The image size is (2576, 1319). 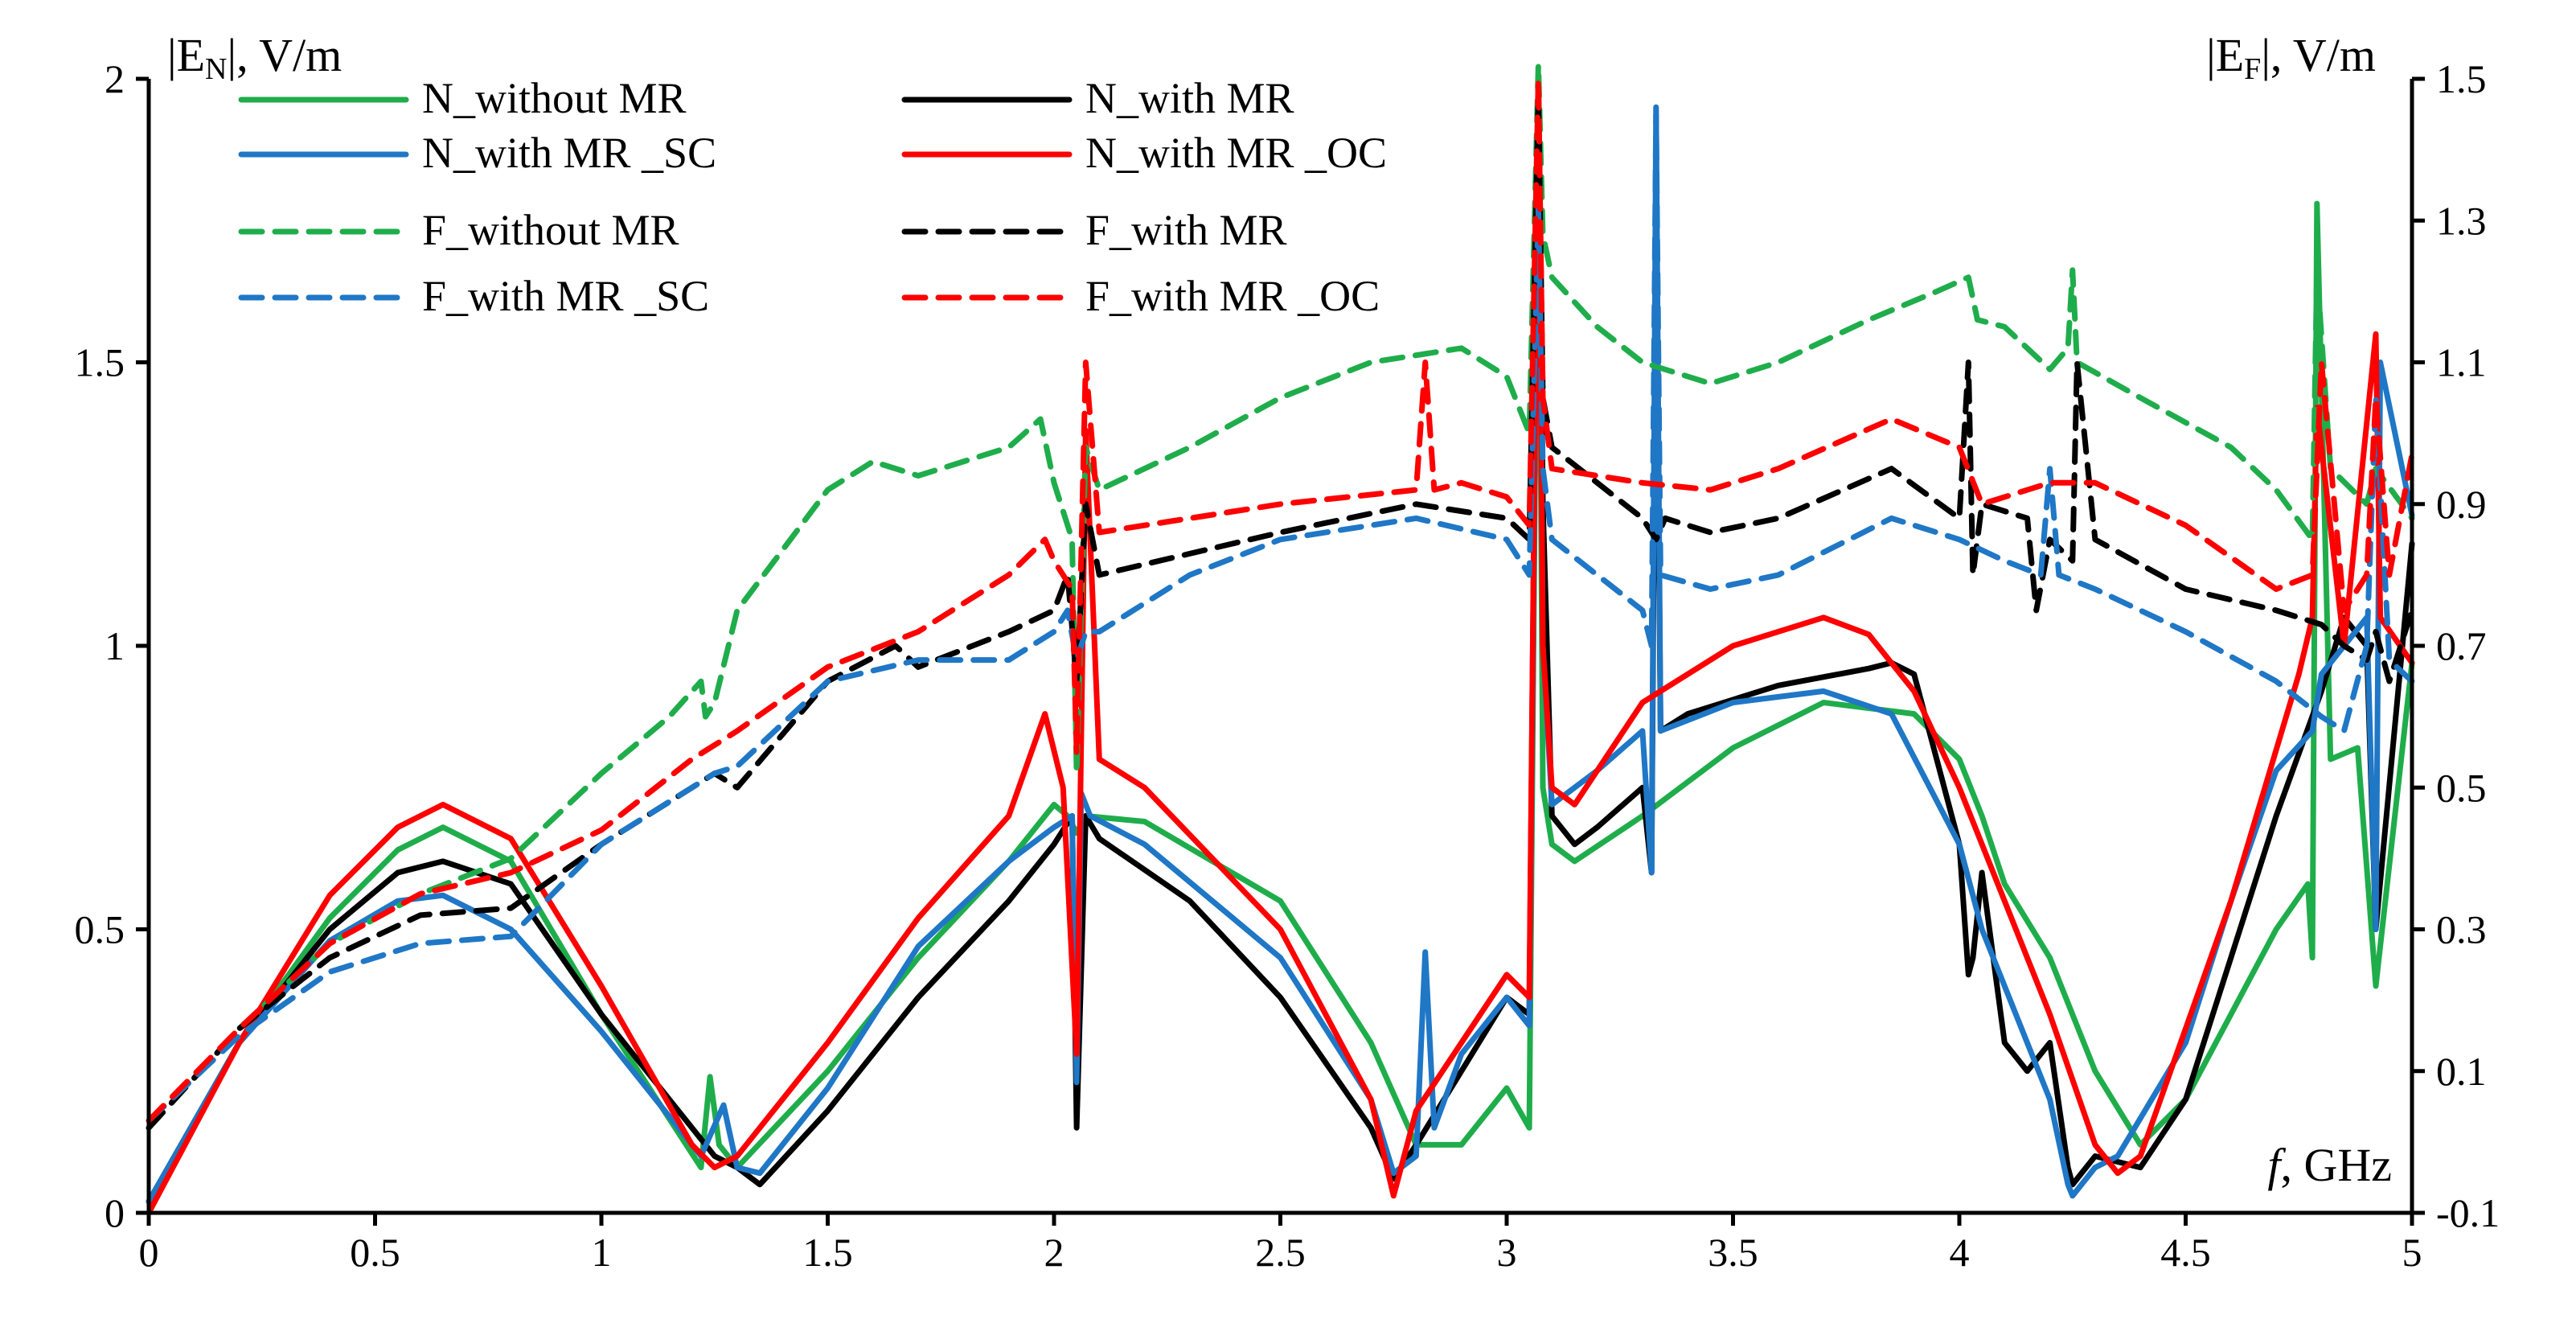 What do you see at coordinates (115, 645) in the screenshot?
I see `y-left-tick-label: 1` at bounding box center [115, 645].